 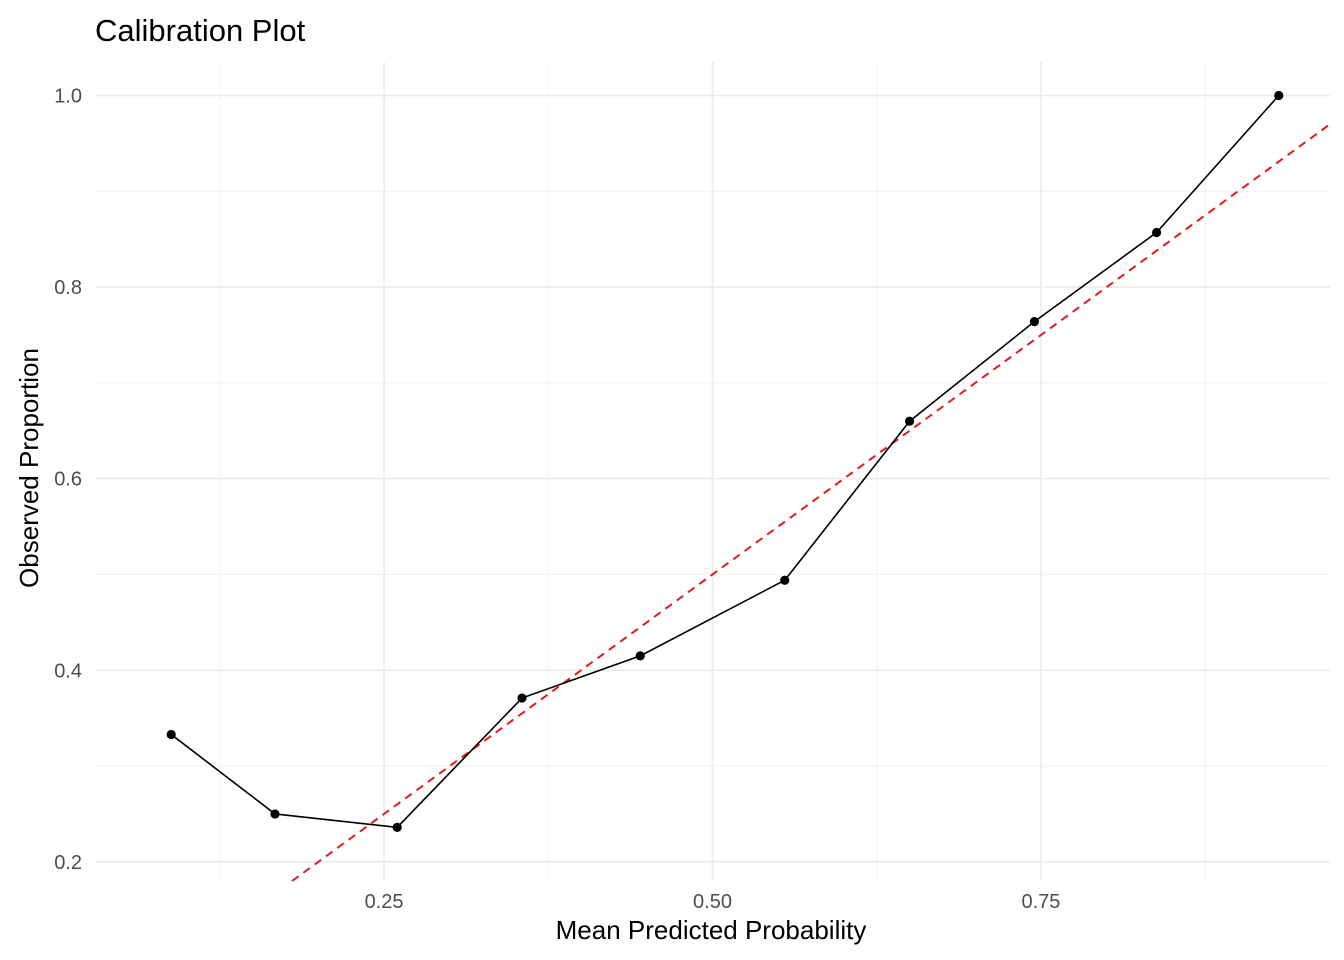 I want to click on y-tick-label: 0.6, so click(x=68, y=480).